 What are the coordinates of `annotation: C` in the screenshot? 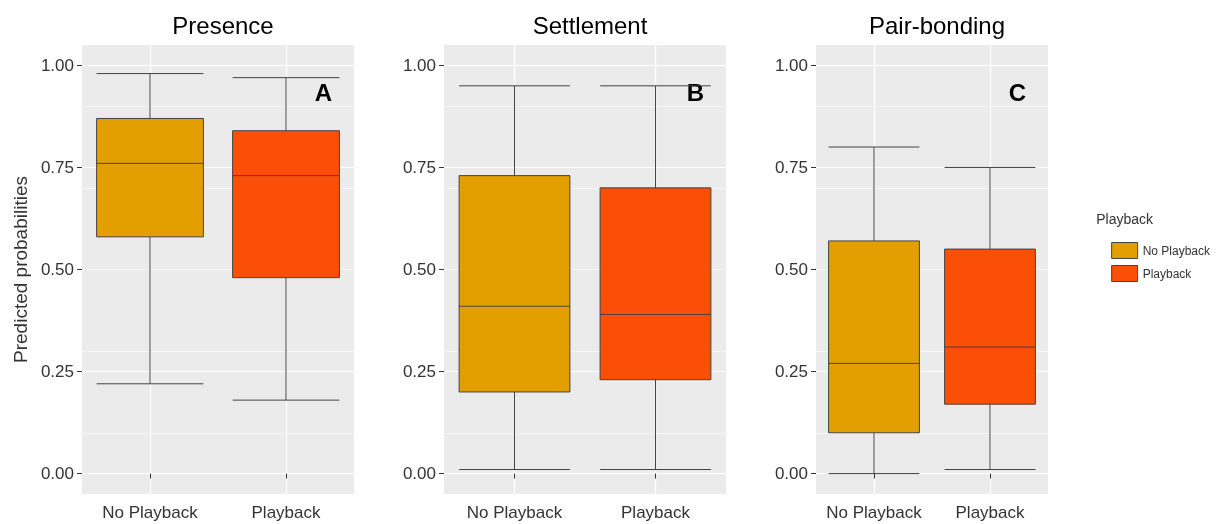 It's located at (1017, 92).